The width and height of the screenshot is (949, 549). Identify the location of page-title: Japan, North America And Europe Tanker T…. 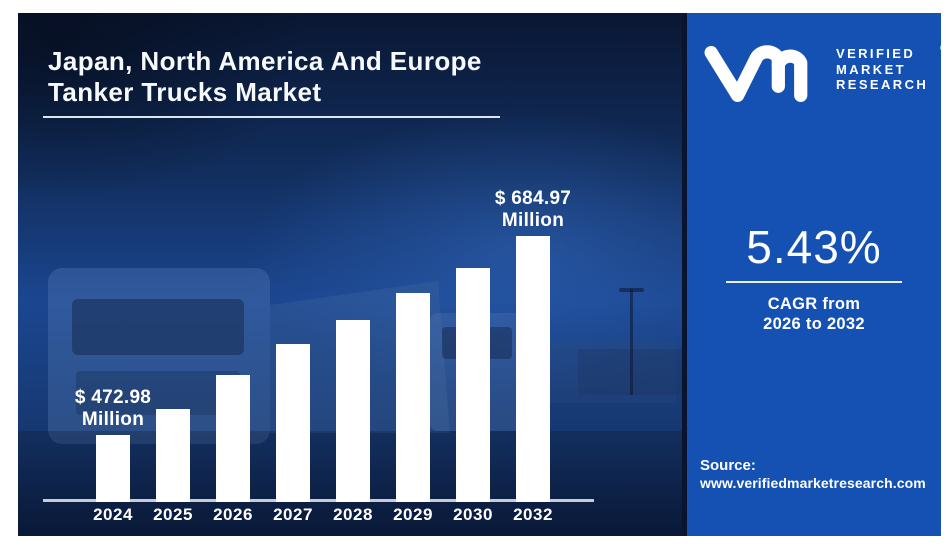
(328, 77).